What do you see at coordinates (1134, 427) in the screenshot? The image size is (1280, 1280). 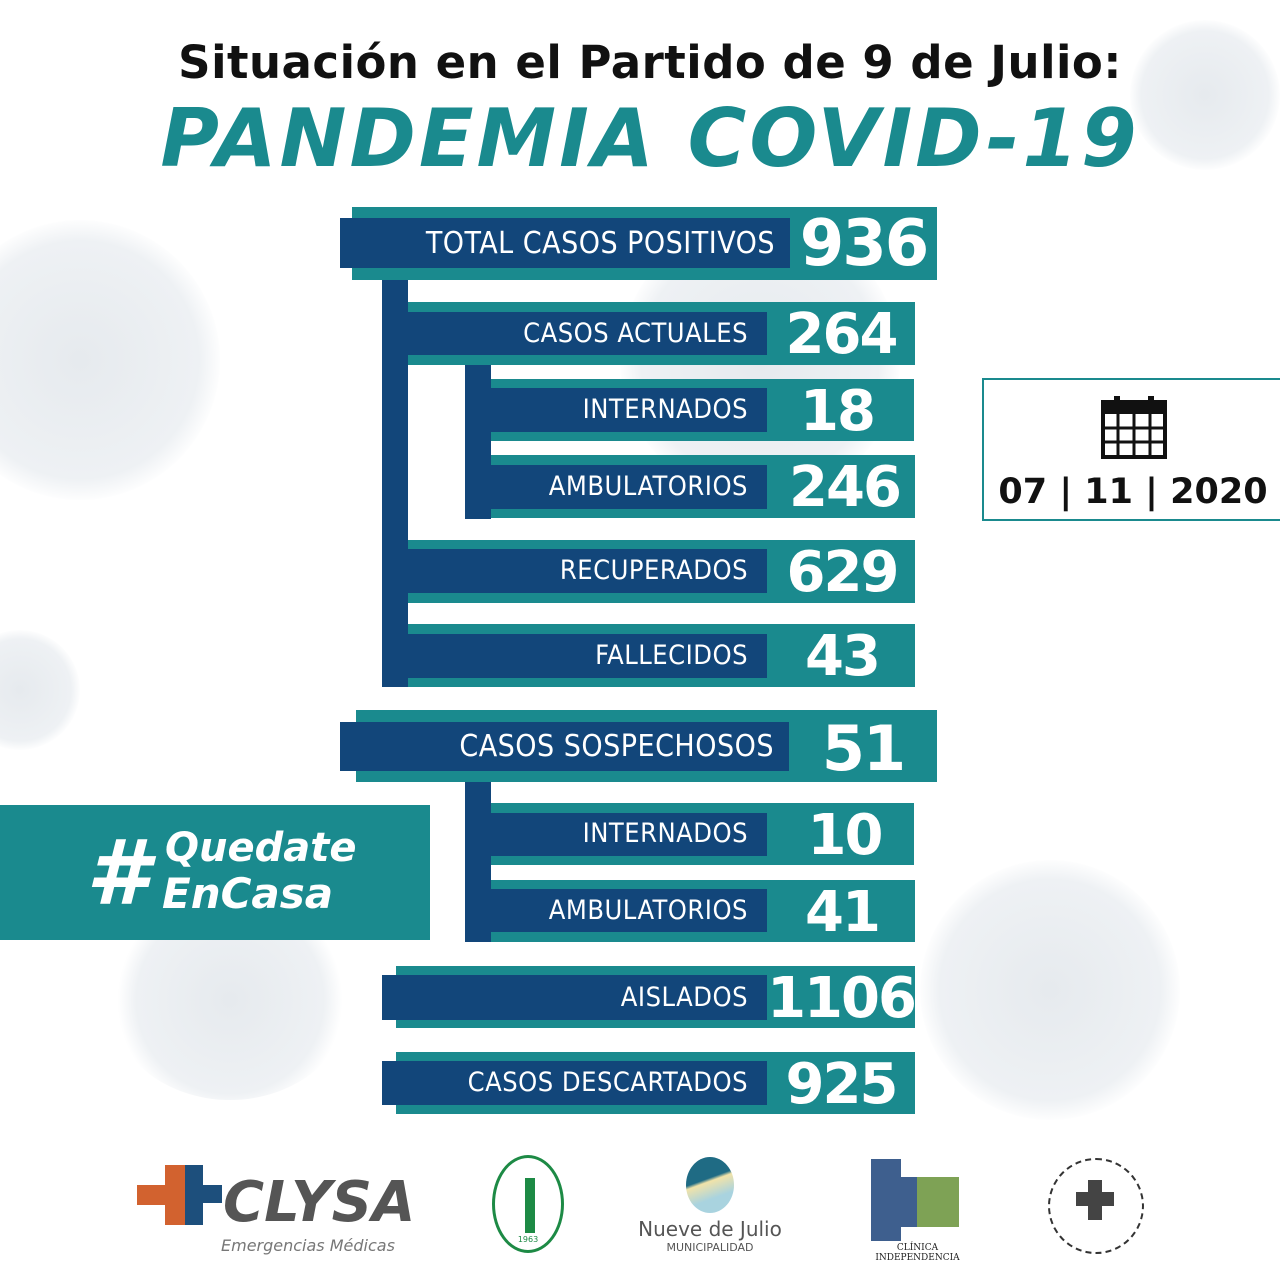 I see `calendar-icon` at bounding box center [1134, 427].